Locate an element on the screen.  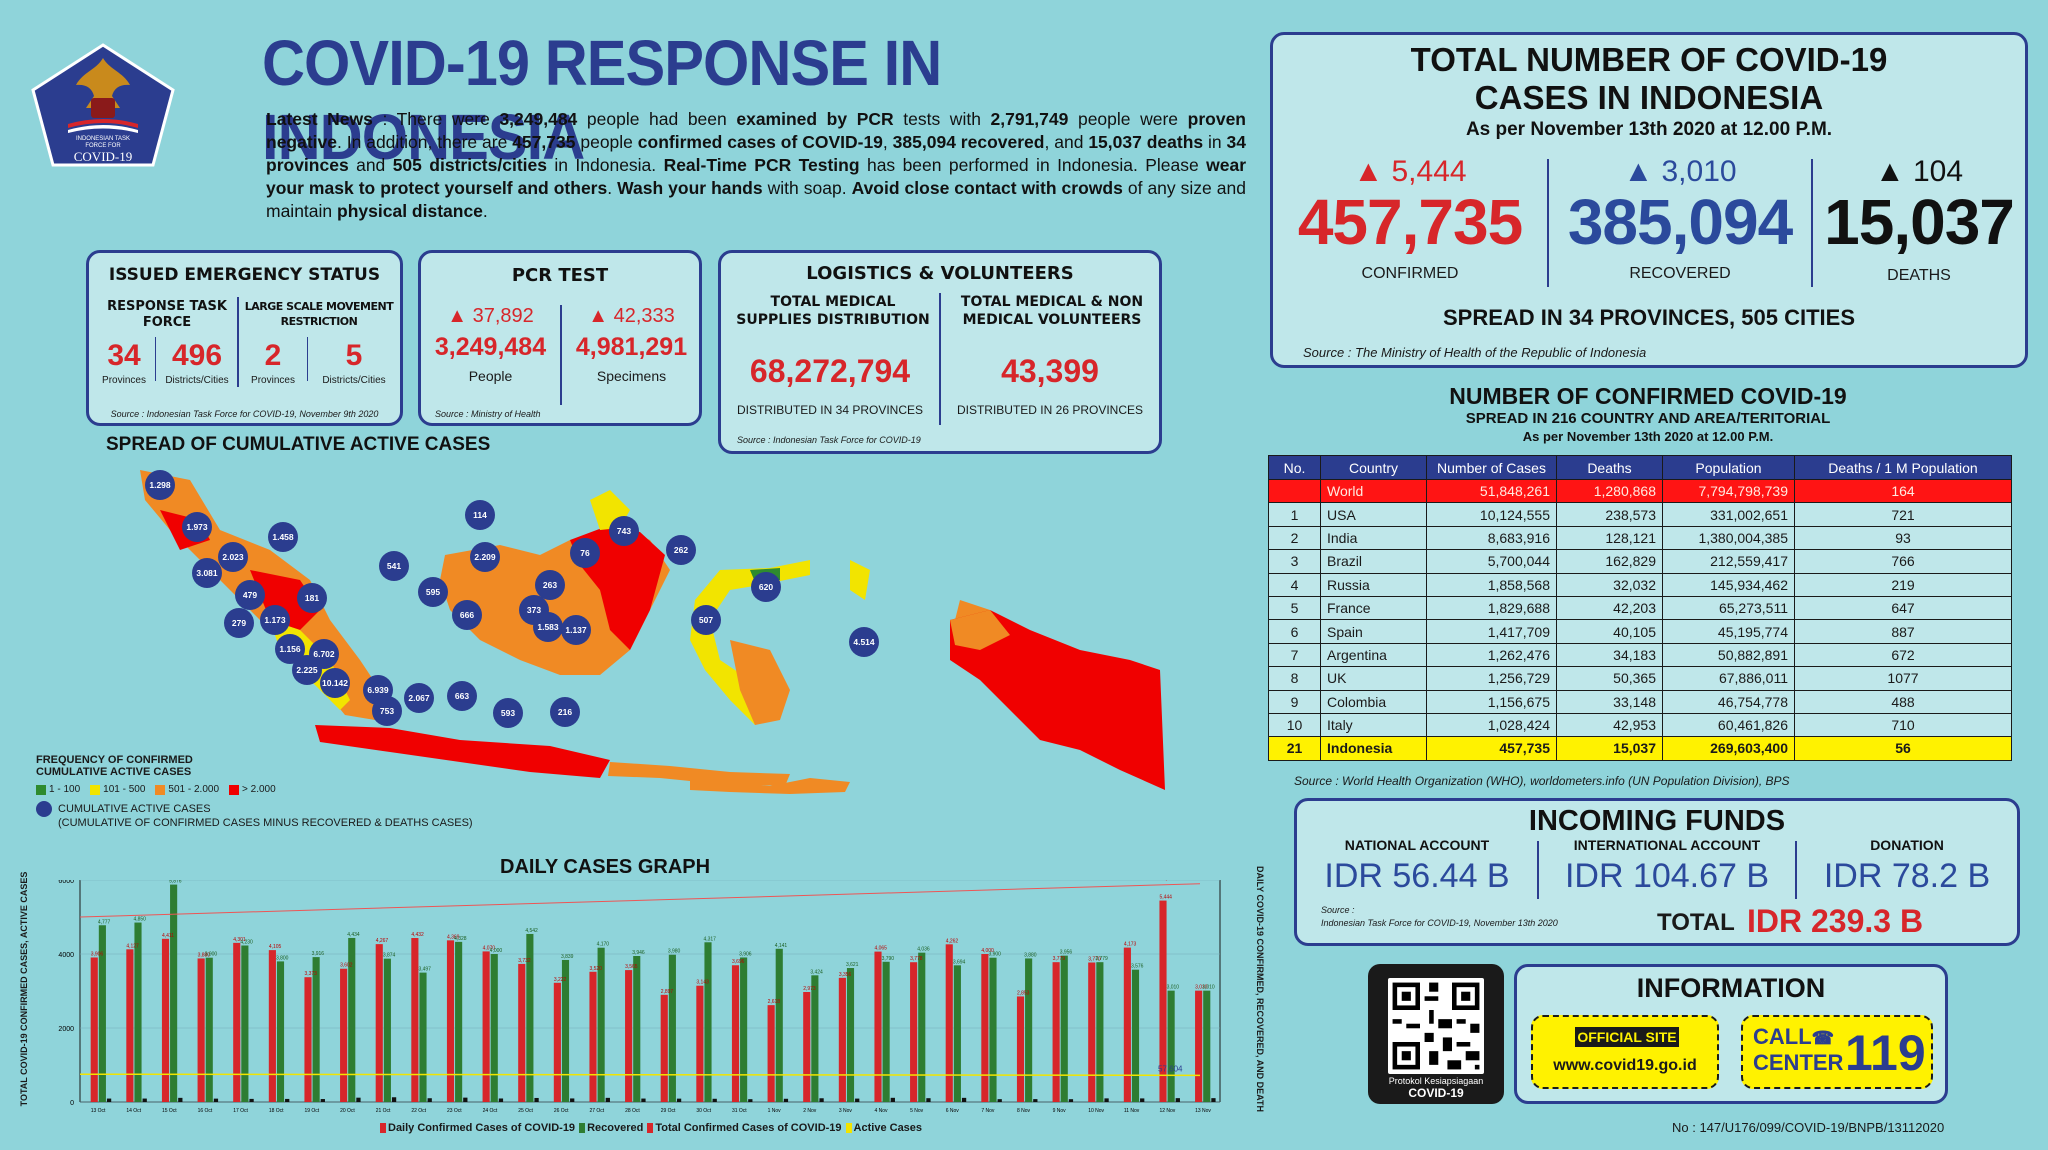
table-cell: 1 is located at coordinates (1294, 514).